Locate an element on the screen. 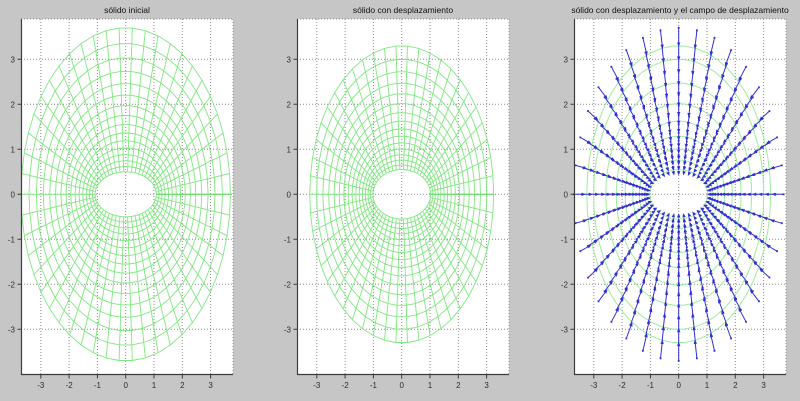  plot-title: sólido inicial is located at coordinates (127, 10).